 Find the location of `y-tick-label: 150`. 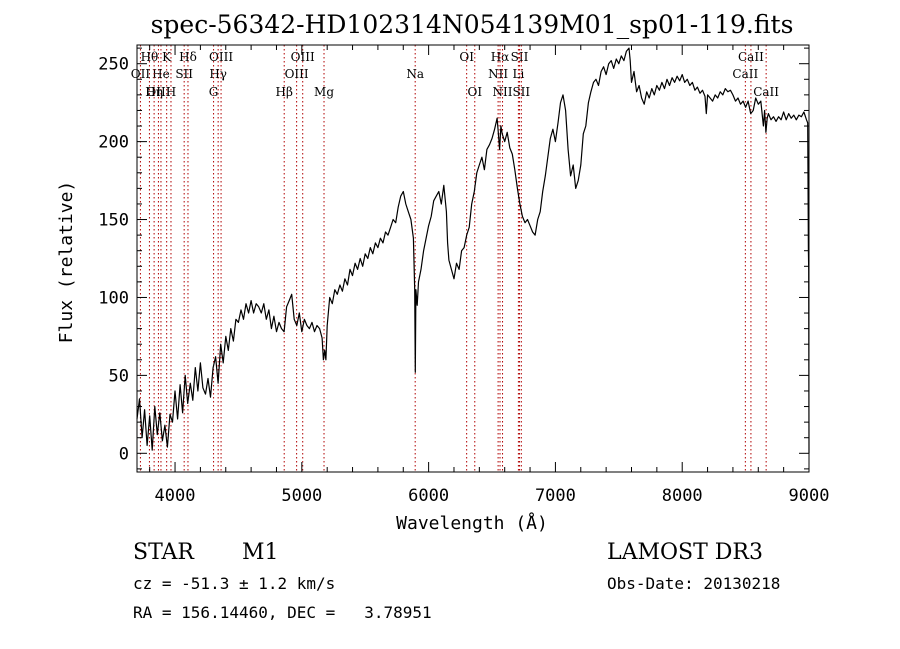

y-tick-label: 150 is located at coordinates (113, 221).